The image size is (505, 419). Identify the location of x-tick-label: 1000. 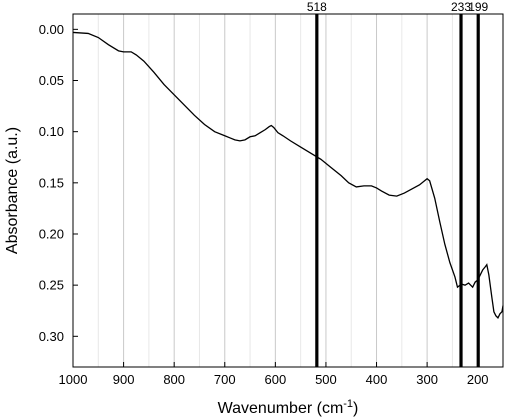
(73, 379).